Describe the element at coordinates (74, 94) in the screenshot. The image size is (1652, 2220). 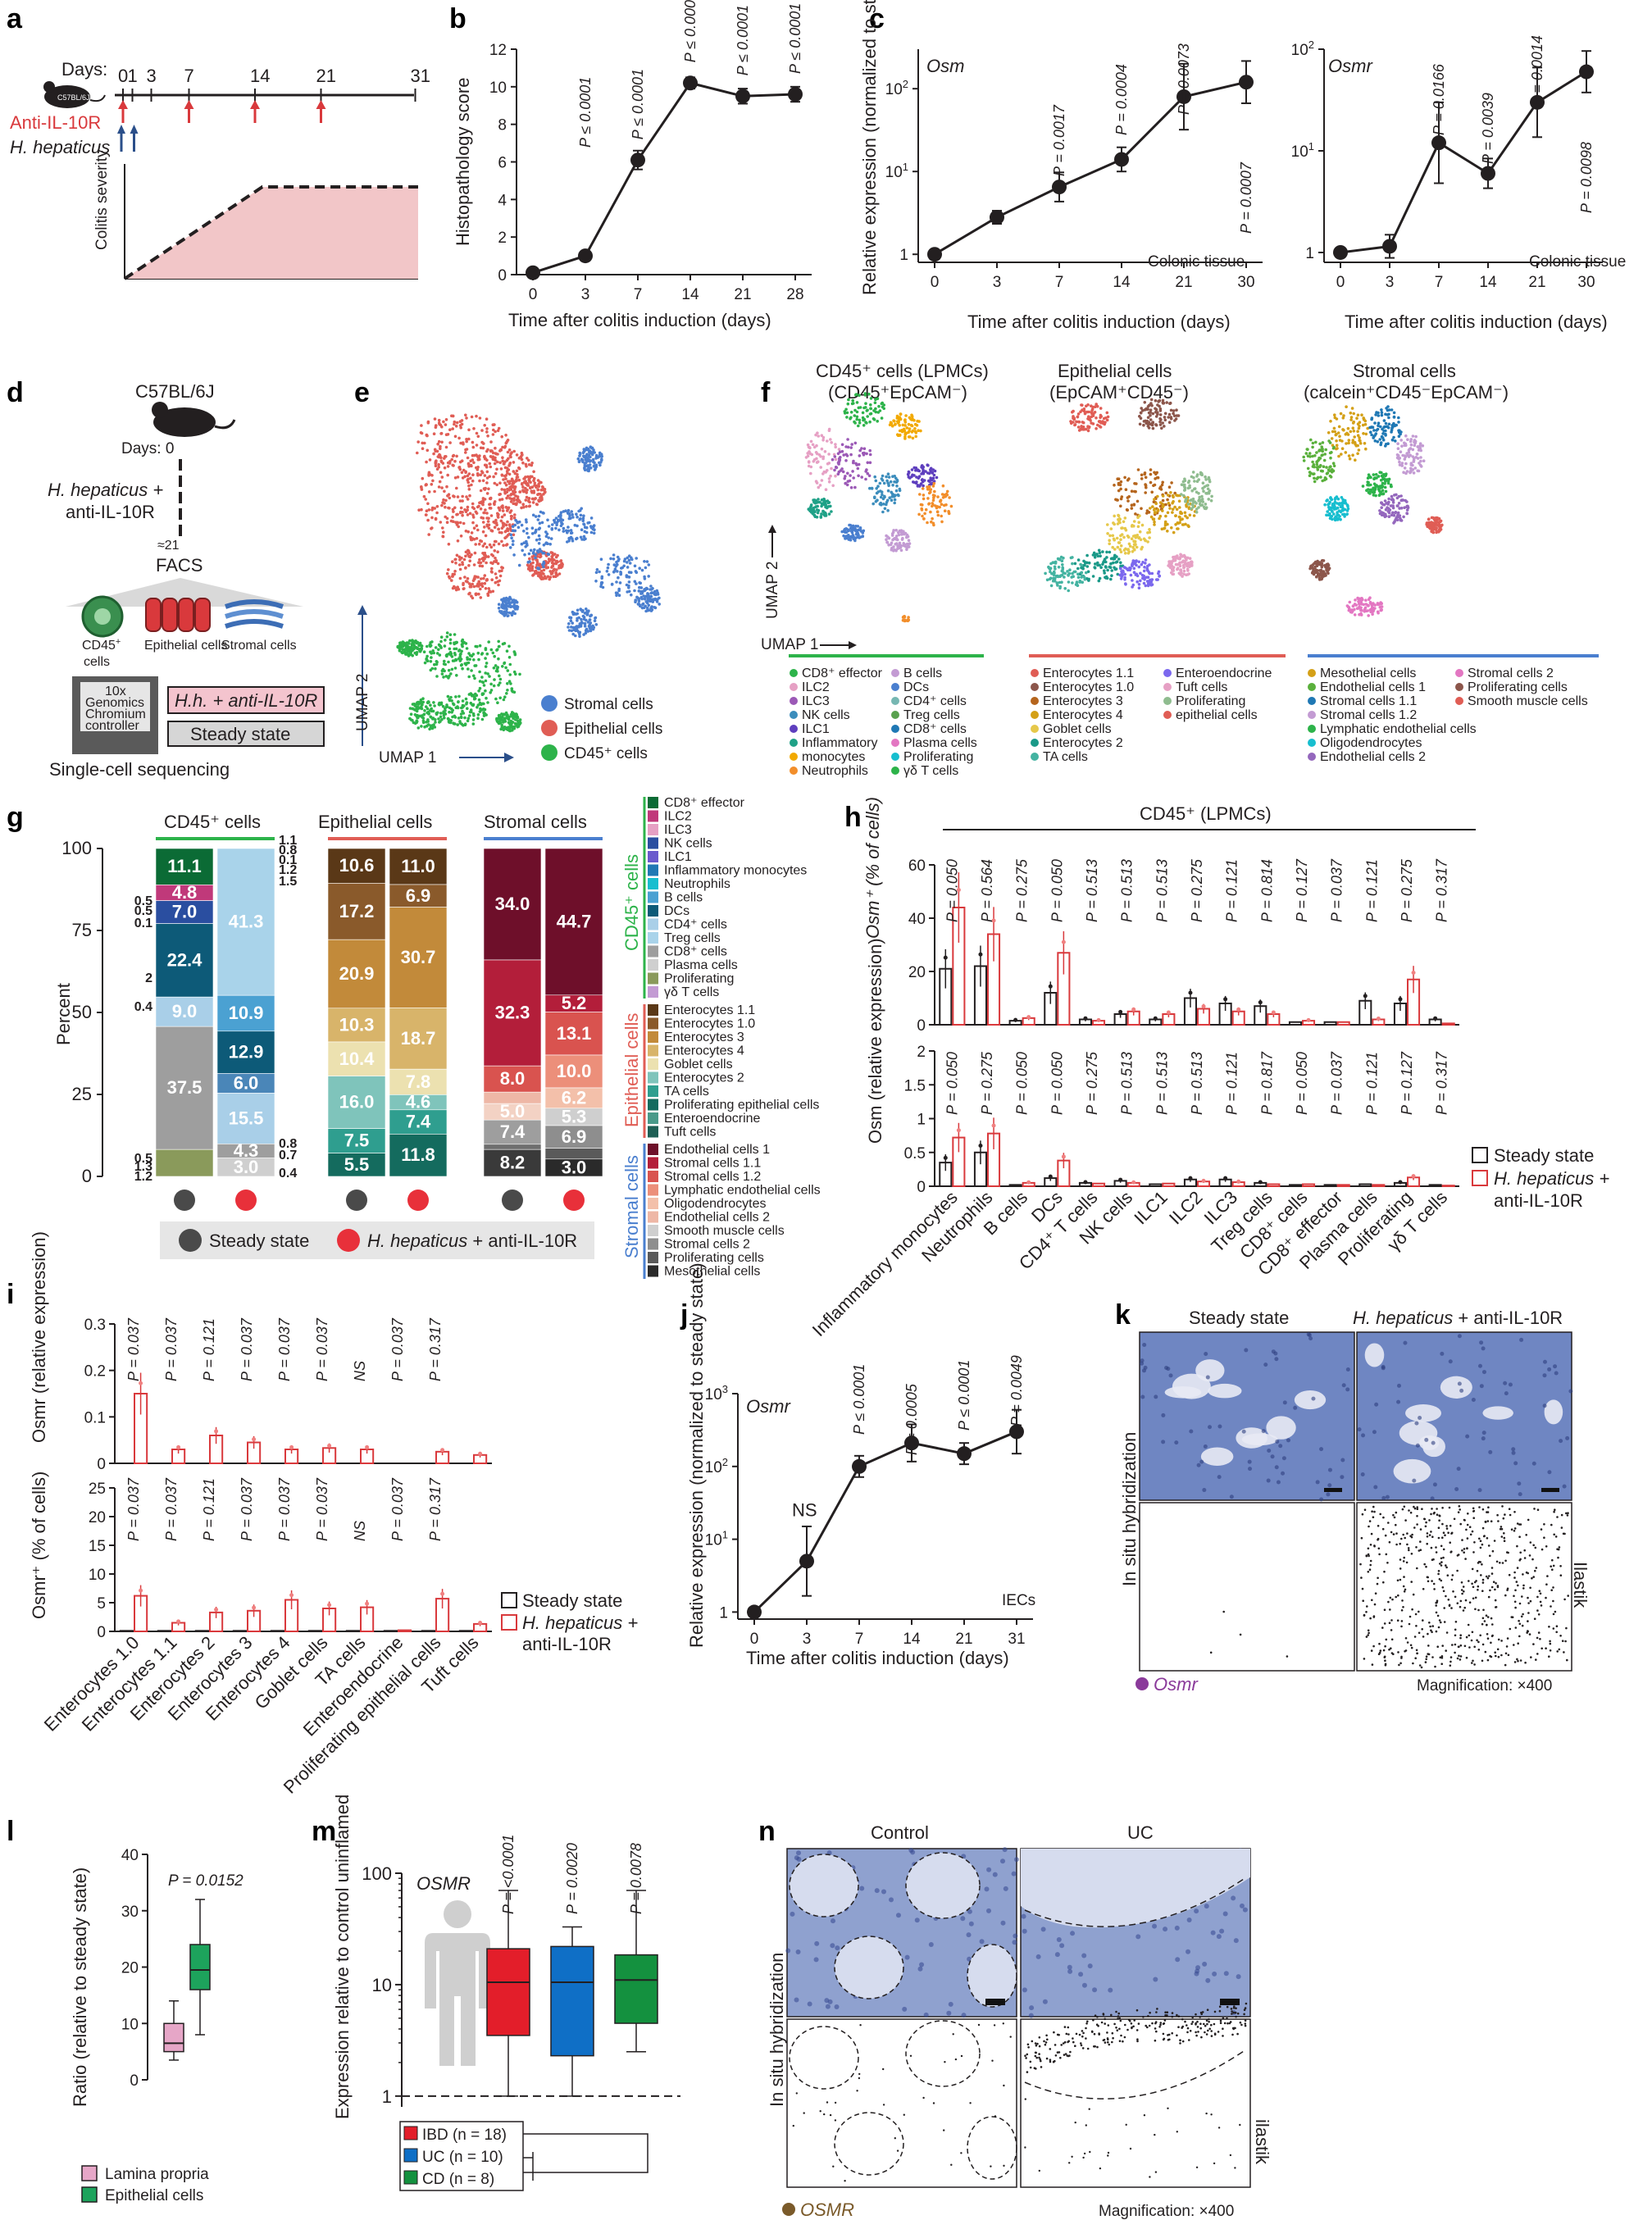
I see `mouse-icon: C57BL/6J` at that location.